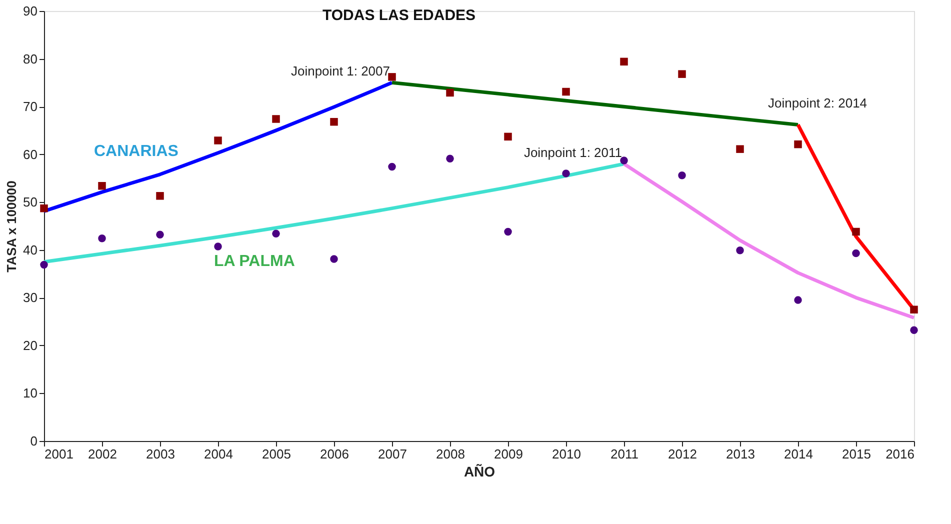 The image size is (951, 524). Describe the element at coordinates (255, 261) in the screenshot. I see `annotation: LA PALMA` at that location.